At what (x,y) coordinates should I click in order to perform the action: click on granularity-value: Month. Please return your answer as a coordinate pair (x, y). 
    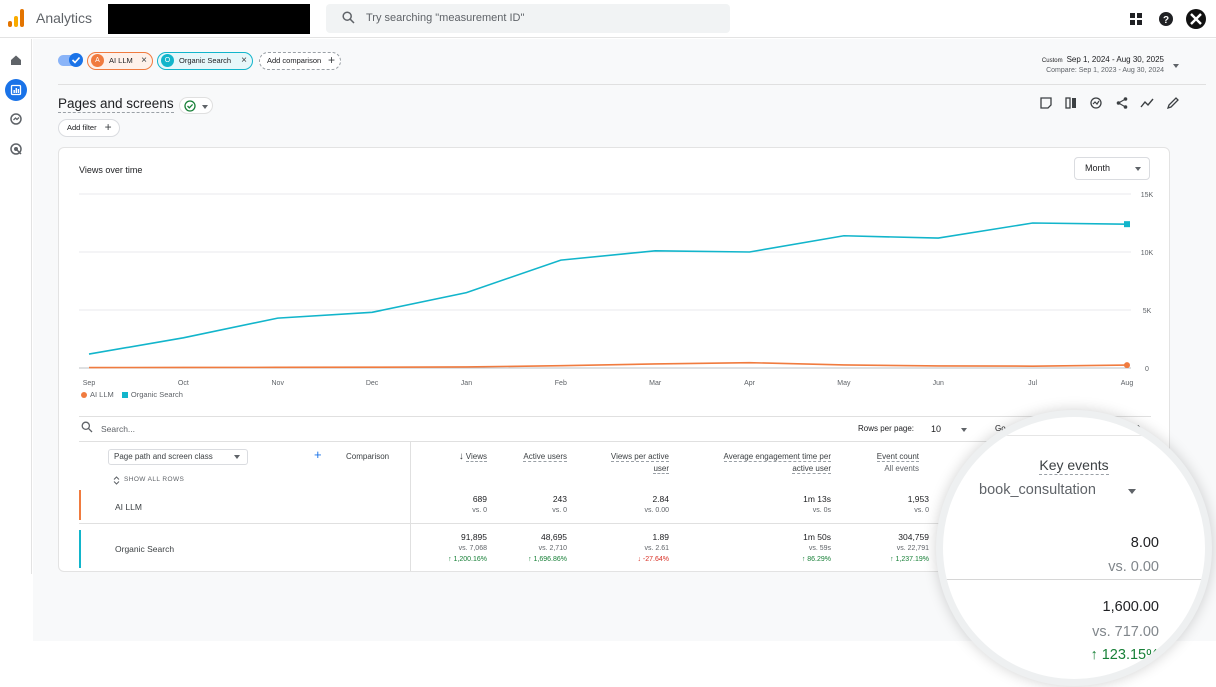
    Looking at the image, I should click on (1098, 168).